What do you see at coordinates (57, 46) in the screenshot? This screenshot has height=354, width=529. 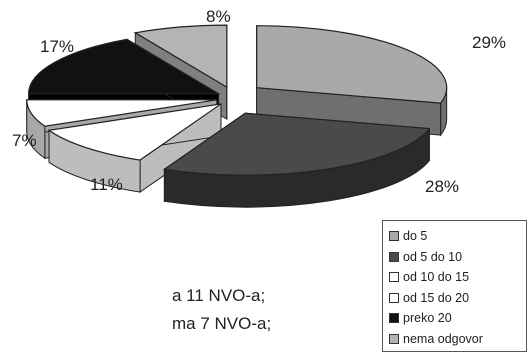 I see `pie-label-preko-20: 17%` at bounding box center [57, 46].